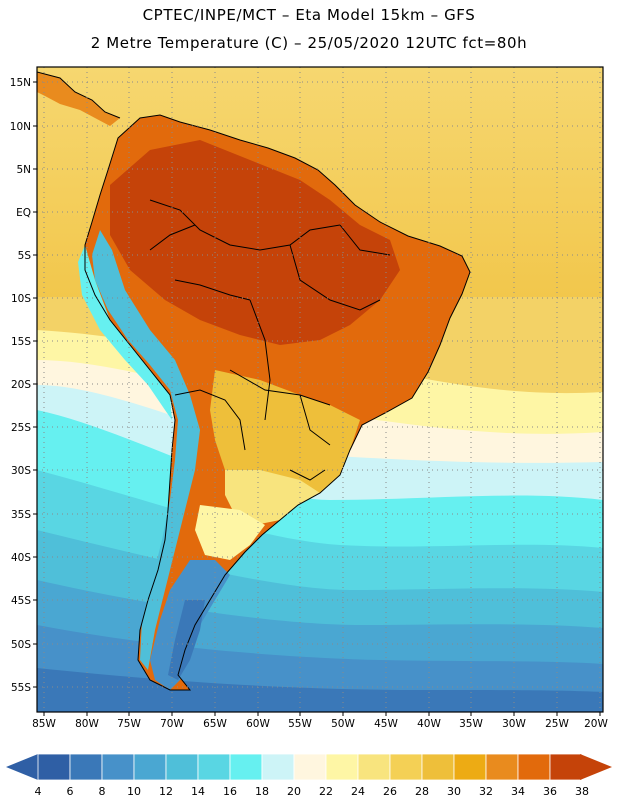 The image size is (618, 800). What do you see at coordinates (21, 558) in the screenshot?
I see `lat-label: 40S` at bounding box center [21, 558].